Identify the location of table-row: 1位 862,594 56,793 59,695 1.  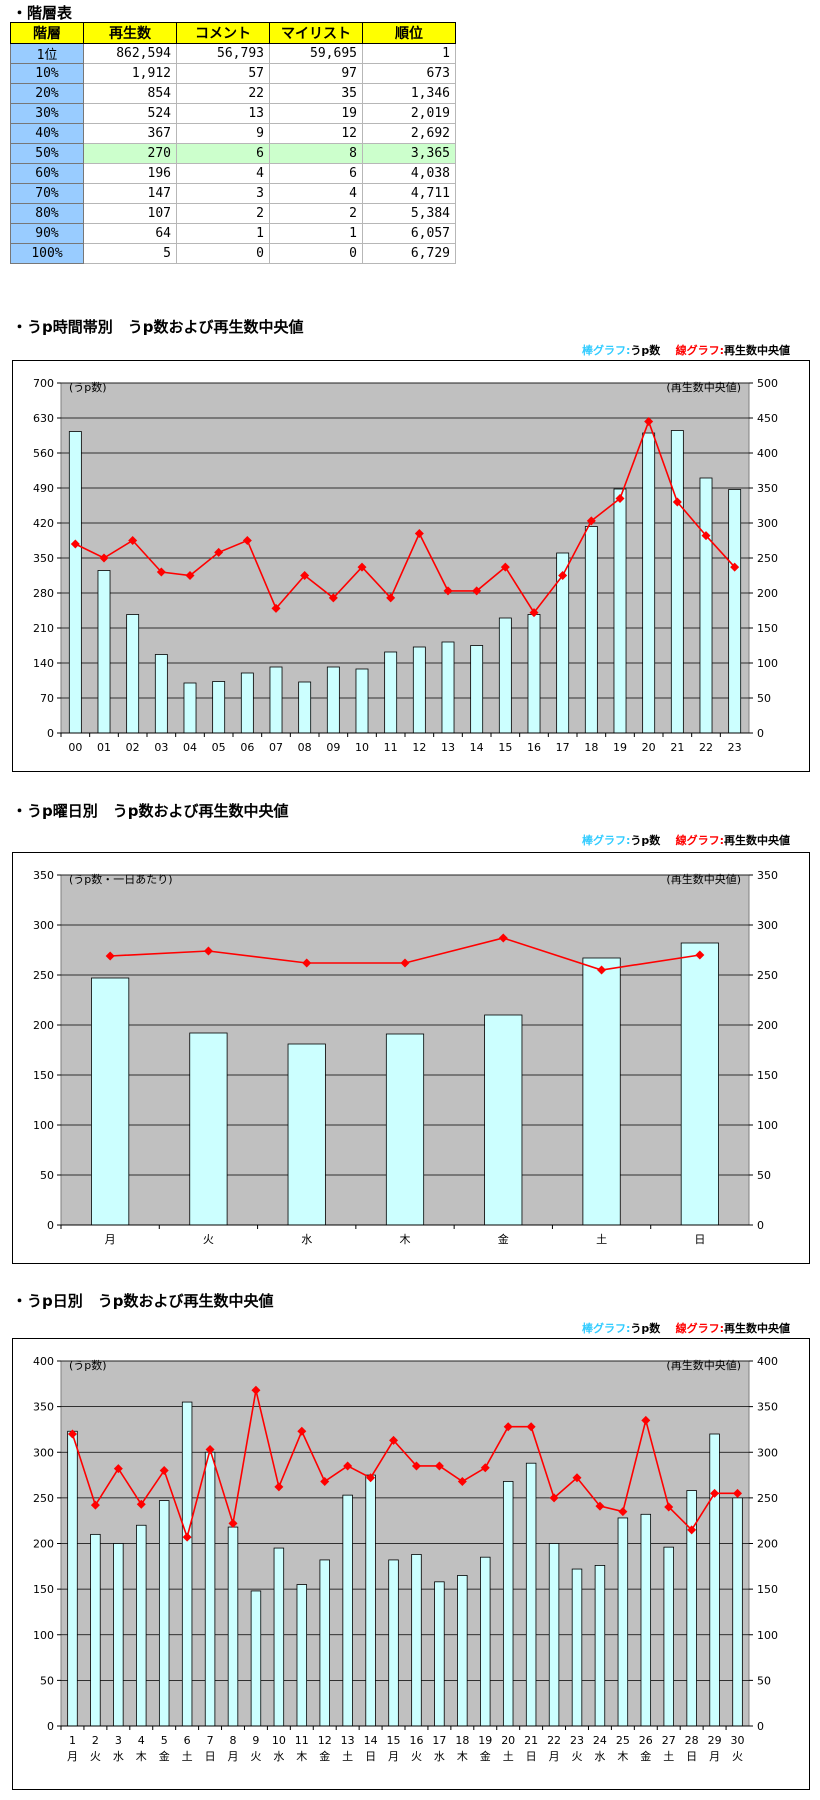
(233, 53).